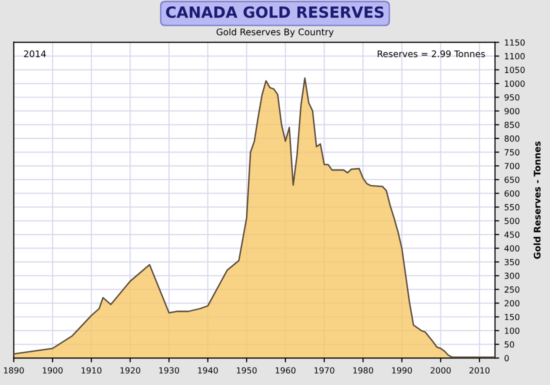 The image size is (550, 385). What do you see at coordinates (512, 193) in the screenshot?
I see `y-tick-label: 600` at bounding box center [512, 193].